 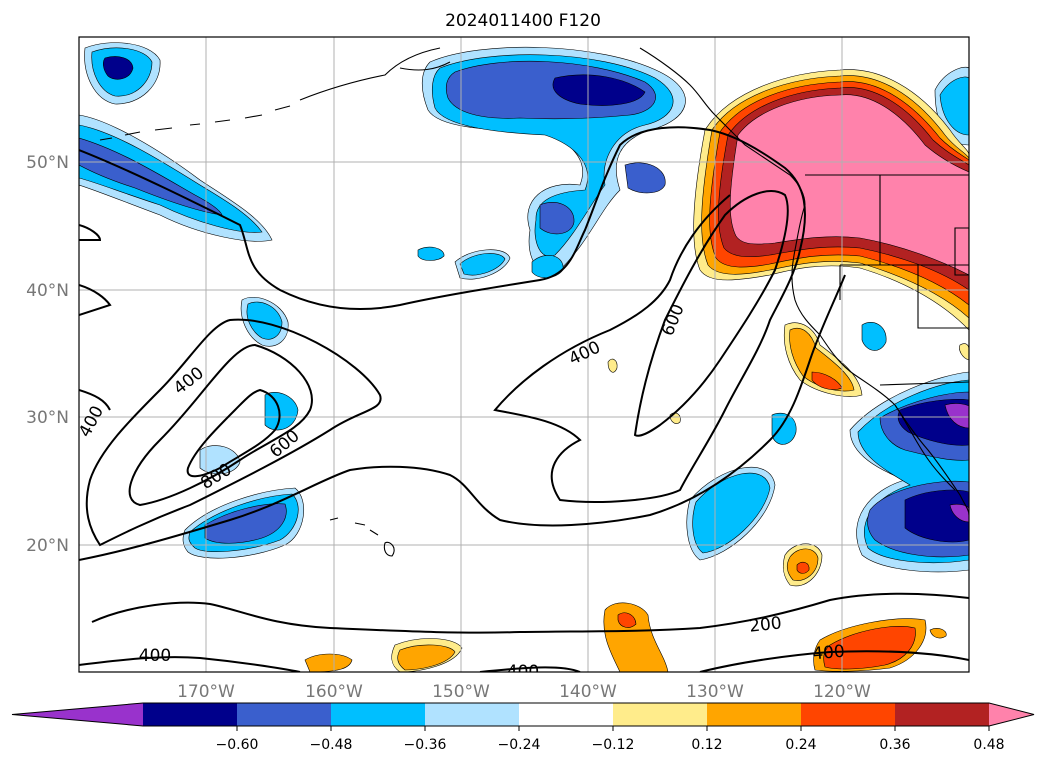 I want to click on shading-ne-cyan, so click(x=954, y=106).